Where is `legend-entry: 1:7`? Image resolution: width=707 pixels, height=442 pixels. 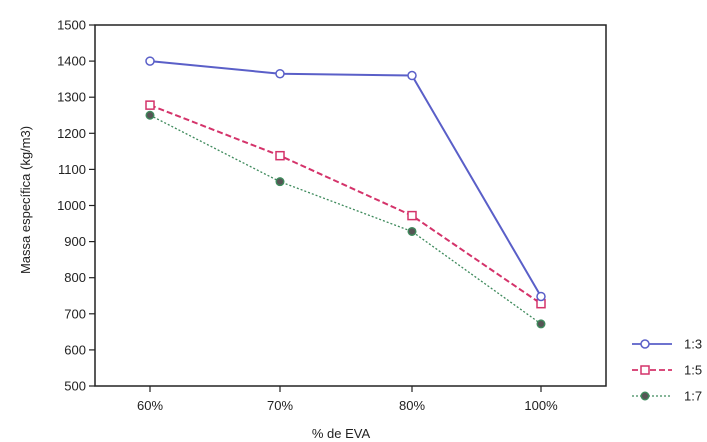
legend-entry: 1:7 is located at coordinates (667, 396).